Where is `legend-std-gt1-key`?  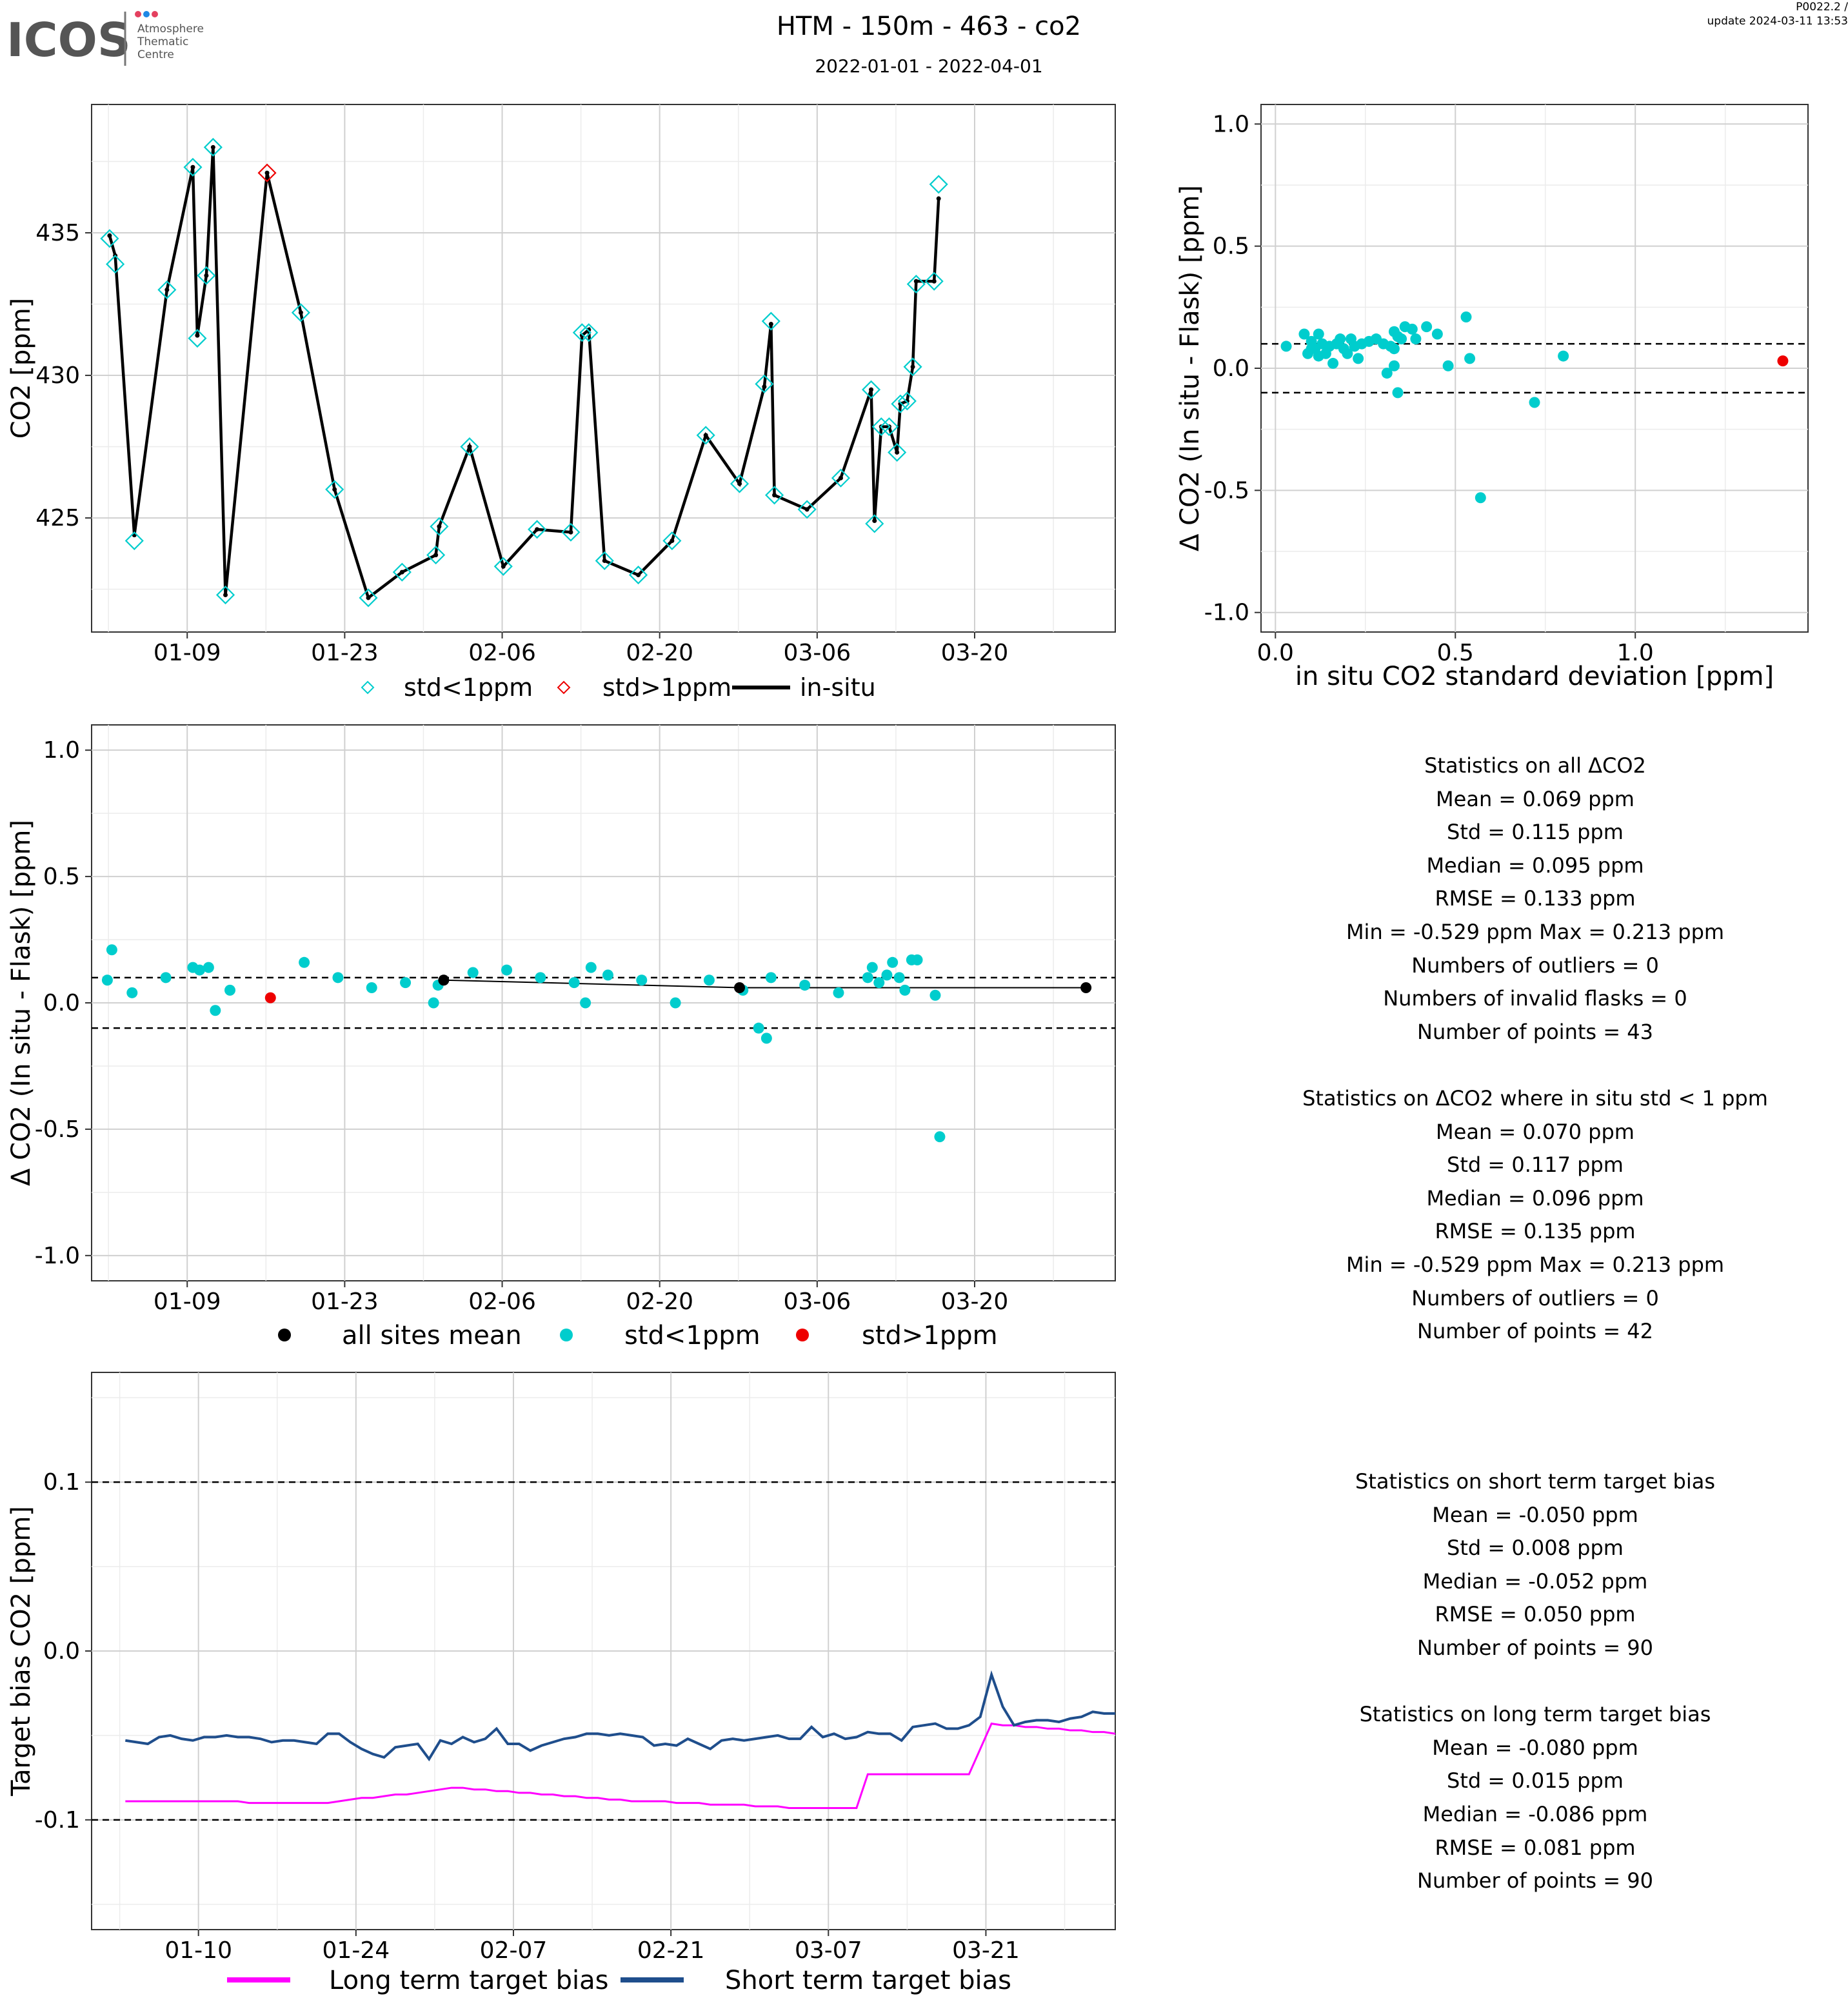
legend-std-gt1-key is located at coordinates (564, 687).